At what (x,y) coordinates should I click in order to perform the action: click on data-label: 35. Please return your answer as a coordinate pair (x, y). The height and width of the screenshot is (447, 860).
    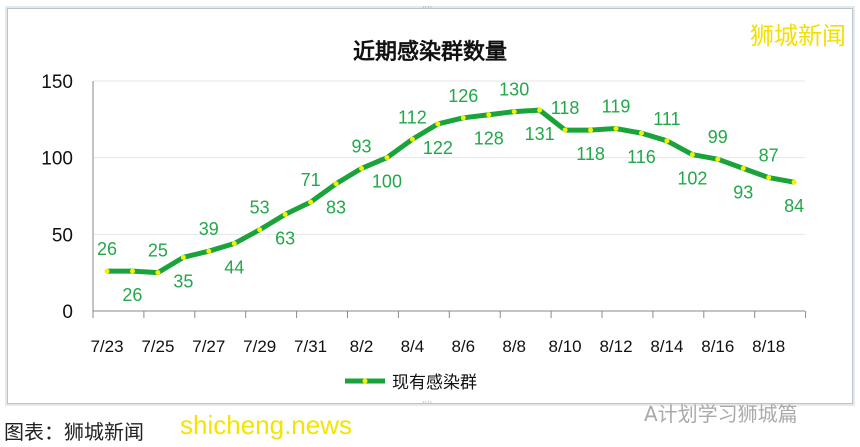
    Looking at the image, I should click on (183, 281).